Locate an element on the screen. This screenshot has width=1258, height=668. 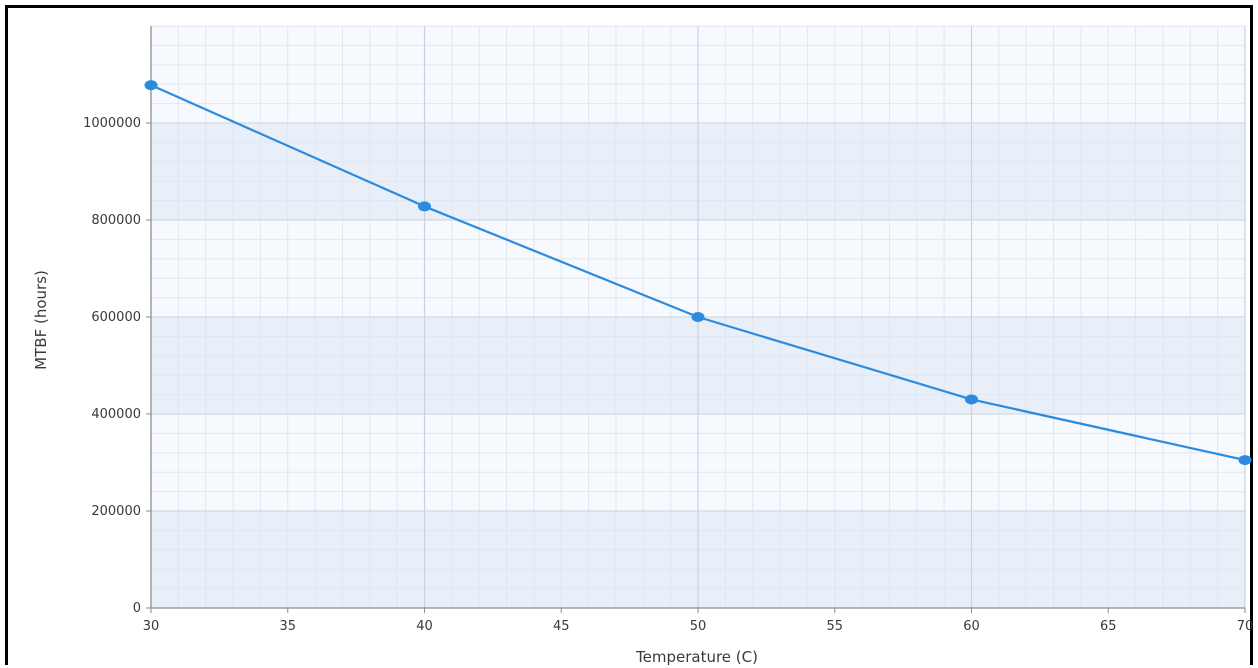
x-tick-label: 40 is located at coordinates (424, 626).